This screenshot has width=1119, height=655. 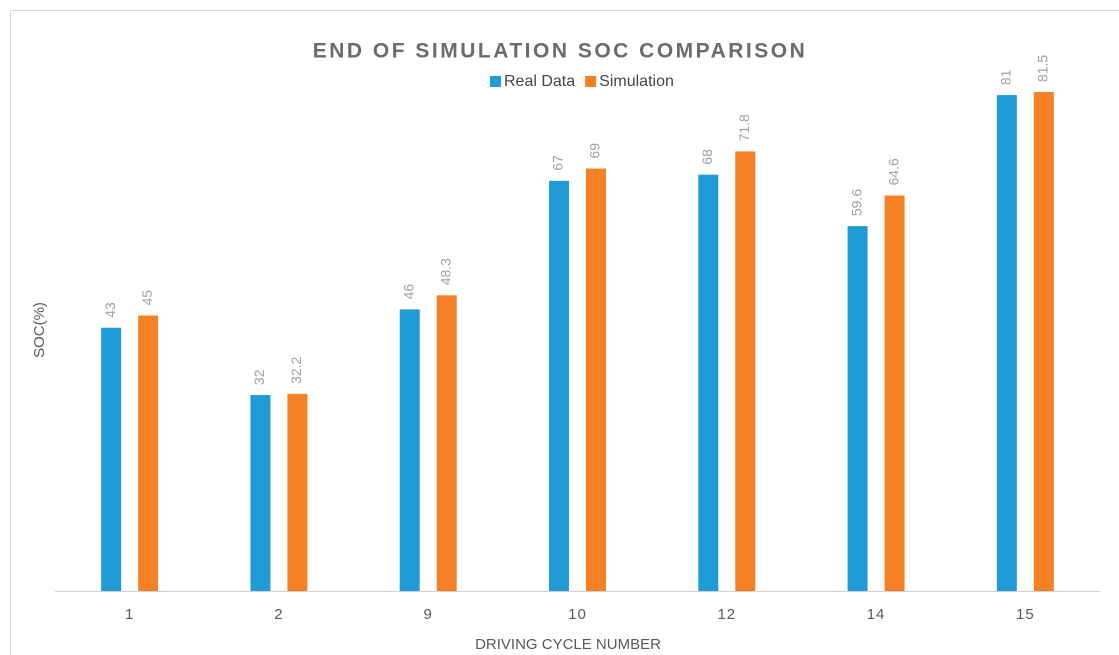 I want to click on data-label: 46, so click(x=408, y=292).